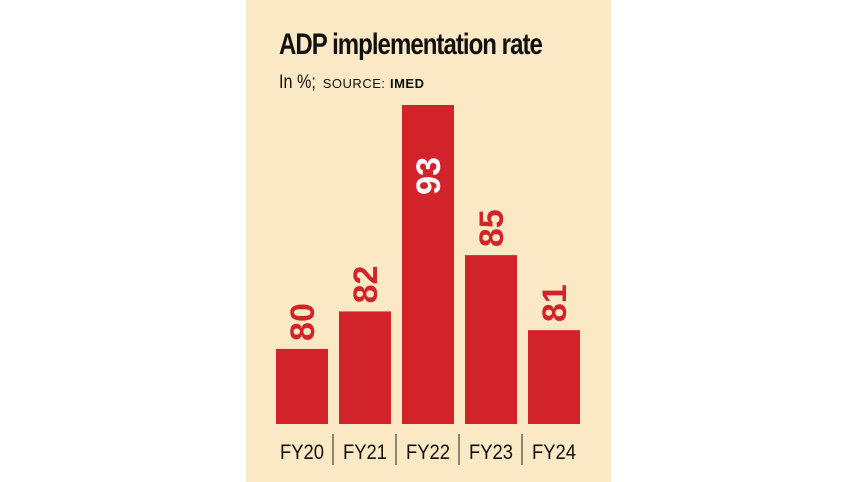 The height and width of the screenshot is (482, 857). I want to click on bar-fy22, so click(428, 264).